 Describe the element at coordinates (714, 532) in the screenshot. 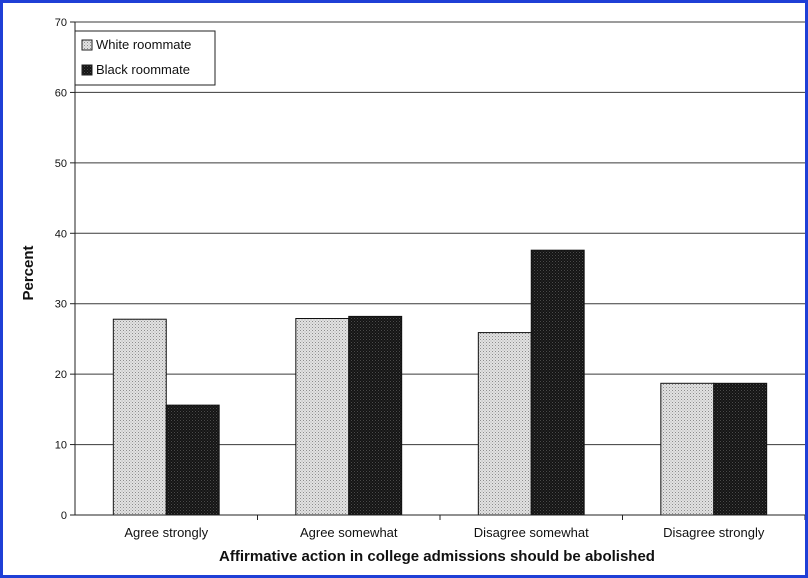

I see `x-category-label: Disagree strongly` at that location.